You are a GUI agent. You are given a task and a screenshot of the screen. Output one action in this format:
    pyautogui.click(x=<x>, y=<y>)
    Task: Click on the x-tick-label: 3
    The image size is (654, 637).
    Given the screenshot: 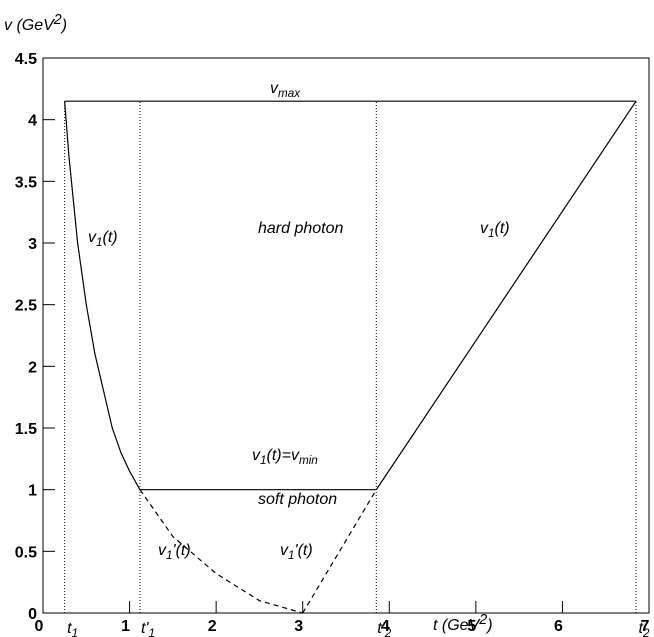 What is the action you would take?
    pyautogui.click(x=298, y=626)
    